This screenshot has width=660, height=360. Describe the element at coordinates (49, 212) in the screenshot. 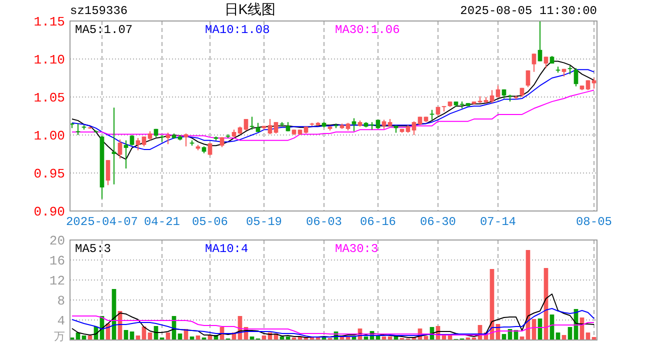

I see `y-tick-label: 0.90` at that location.